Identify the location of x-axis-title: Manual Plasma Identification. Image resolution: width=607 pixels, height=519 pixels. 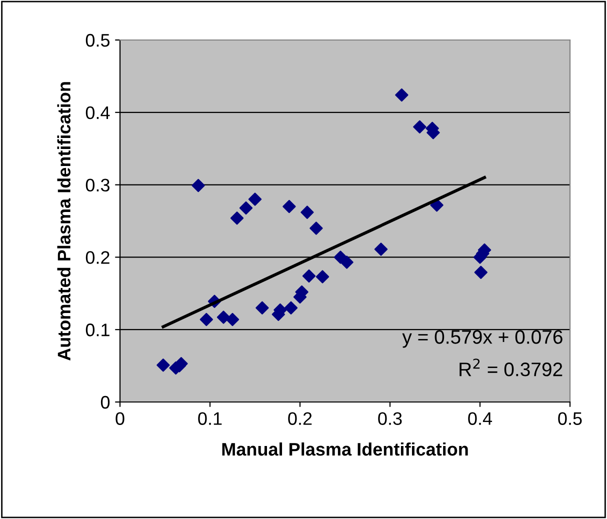
(345, 449).